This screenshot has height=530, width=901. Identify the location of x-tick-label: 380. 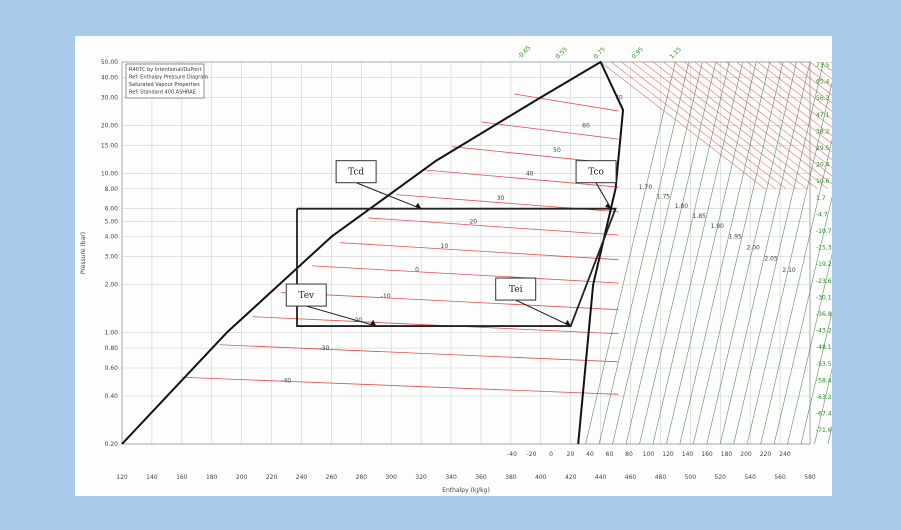
(511, 477).